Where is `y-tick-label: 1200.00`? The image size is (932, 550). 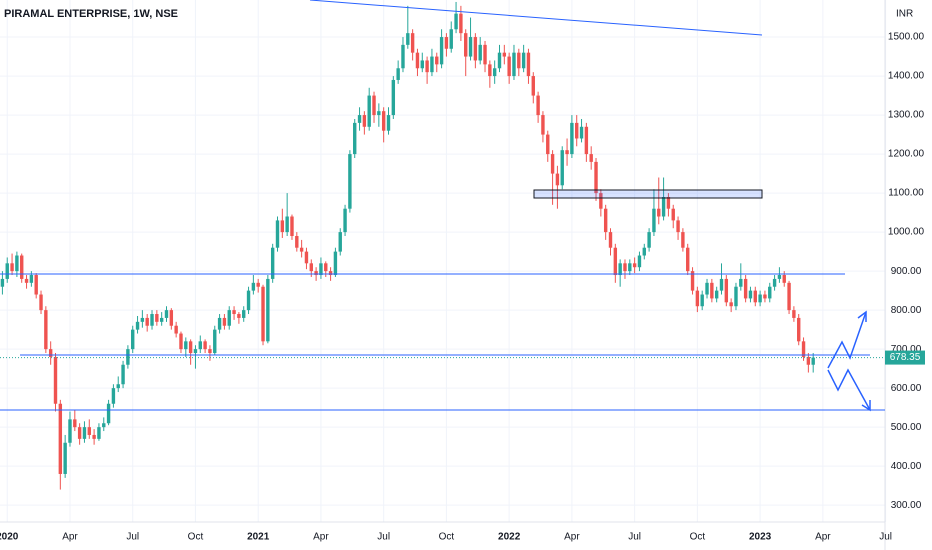 y-tick-label: 1200.00 is located at coordinates (906, 154).